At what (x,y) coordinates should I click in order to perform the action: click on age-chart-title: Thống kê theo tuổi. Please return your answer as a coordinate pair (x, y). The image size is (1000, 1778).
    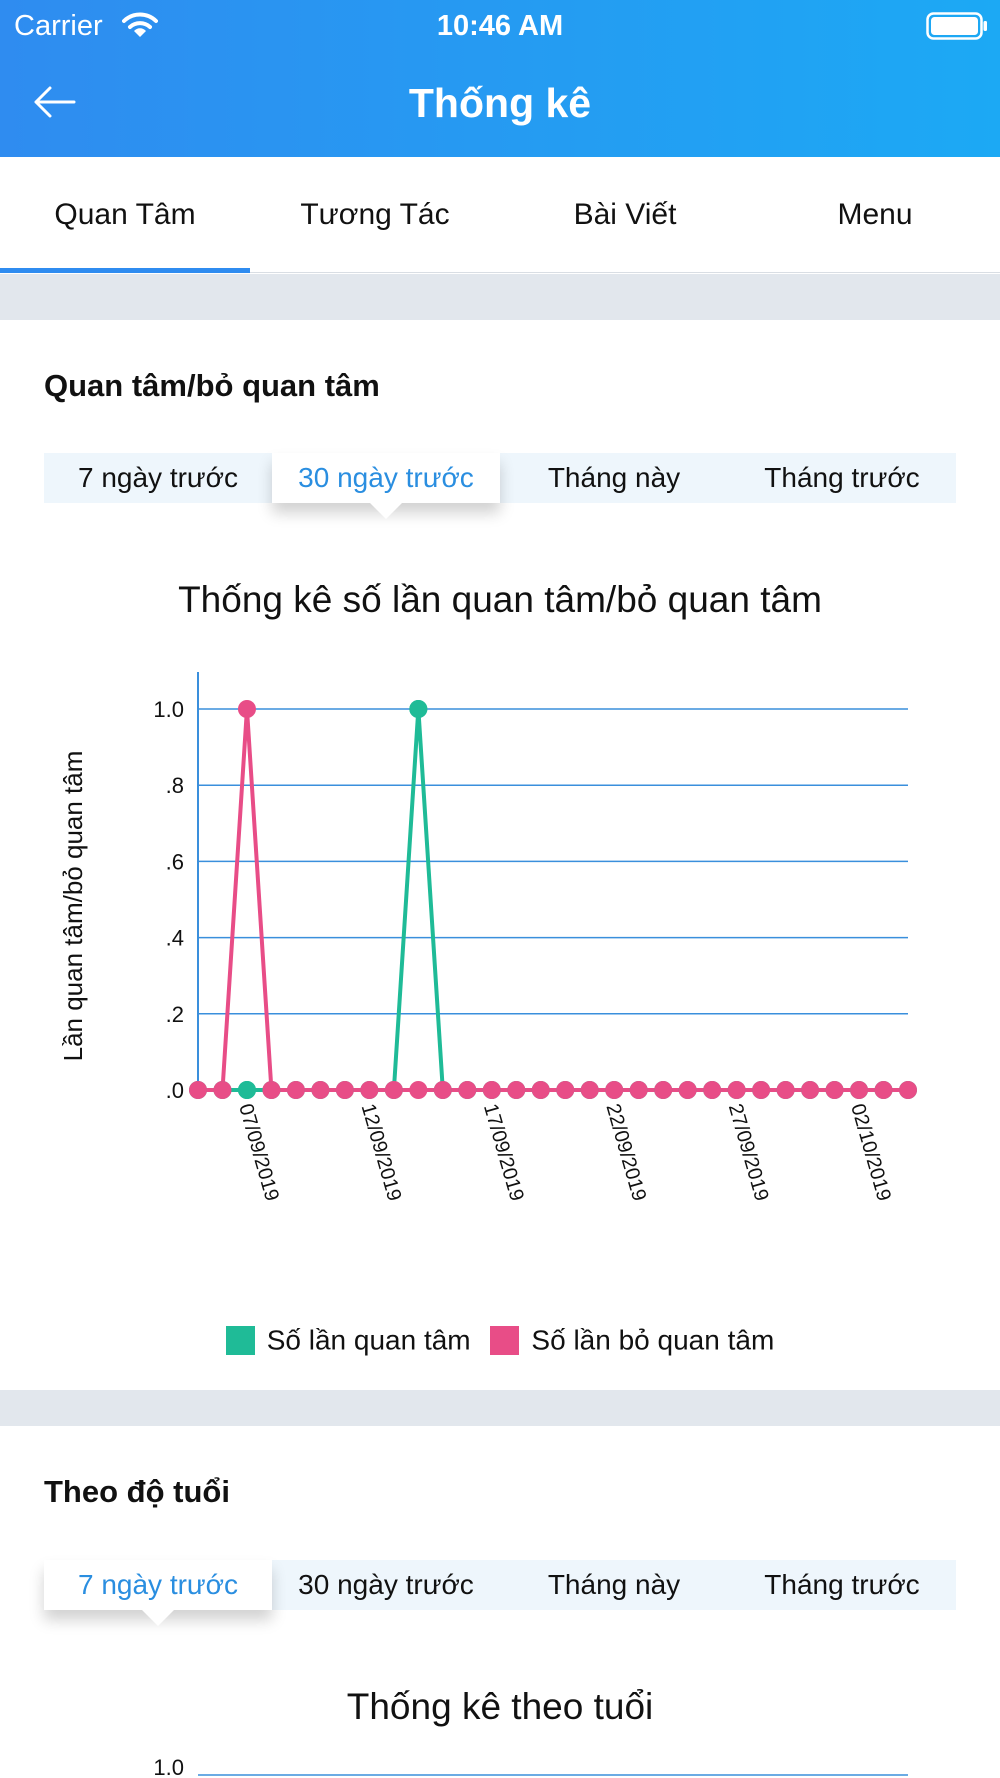
    Looking at the image, I should click on (500, 1706).